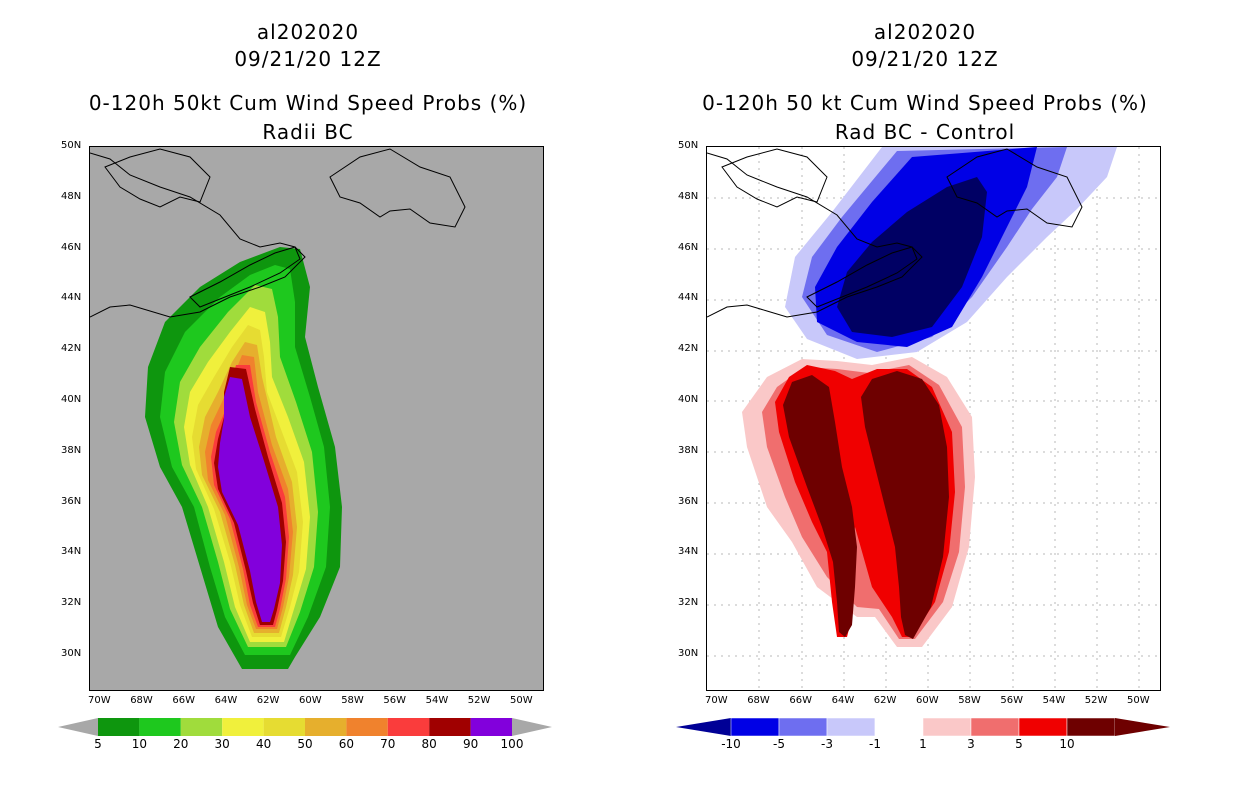 The image size is (1236, 800). What do you see at coordinates (688, 298) in the screenshot?
I see `right-lat-tick-44N: 44N` at bounding box center [688, 298].